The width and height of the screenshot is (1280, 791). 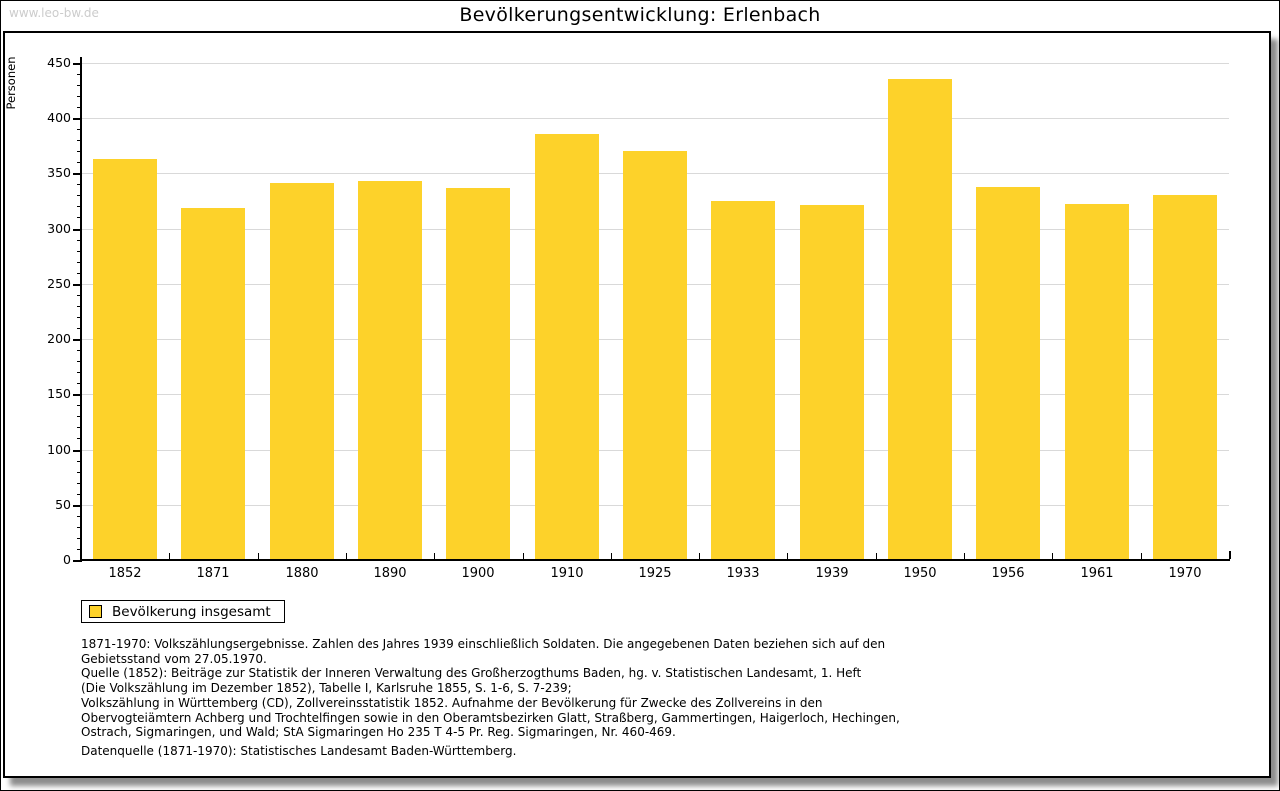 What do you see at coordinates (59, 393) in the screenshot?
I see `y-axis-tick-label: 150` at bounding box center [59, 393].